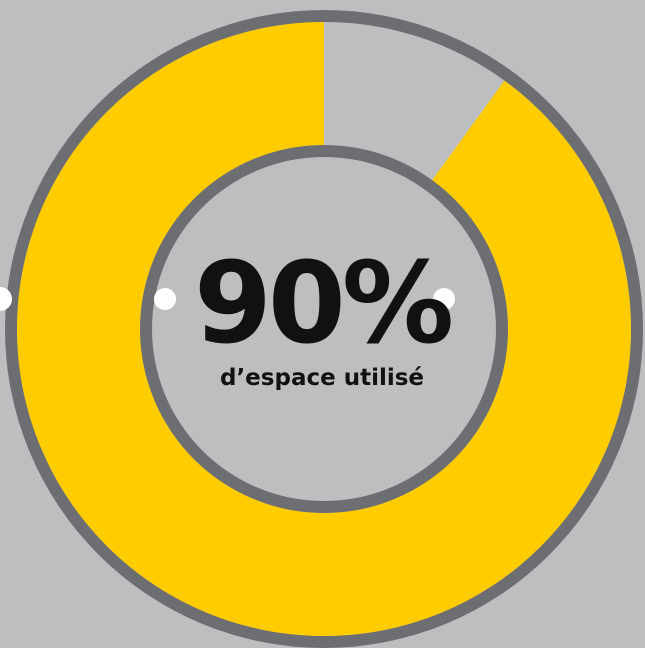 This screenshot has height=648, width=645. I want to click on center-label: 90% d’espace utilisé, so click(322, 320).